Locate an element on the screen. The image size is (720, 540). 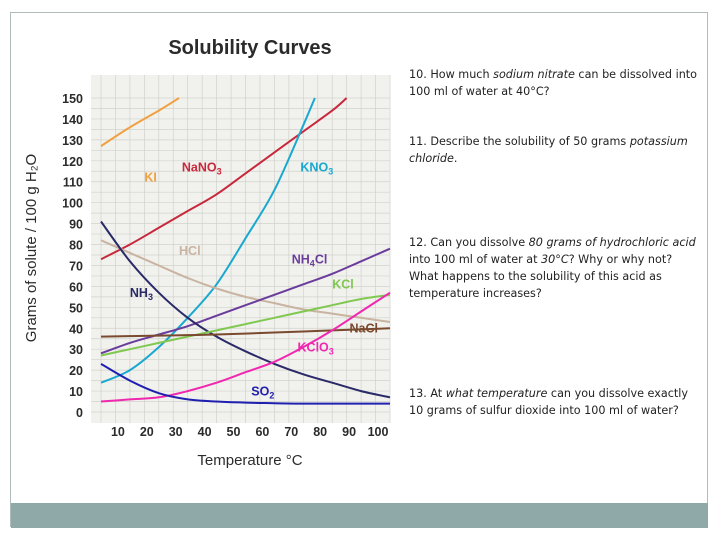
y-tick-label: 70 is located at coordinates (76, 266).